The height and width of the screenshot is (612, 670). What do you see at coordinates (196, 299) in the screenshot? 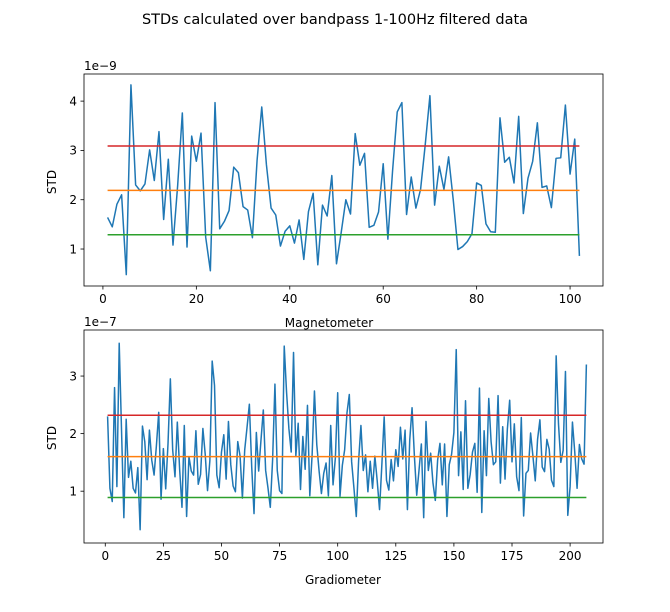
I see `magnetometer-x-tick-label: 20` at bounding box center [196, 299].